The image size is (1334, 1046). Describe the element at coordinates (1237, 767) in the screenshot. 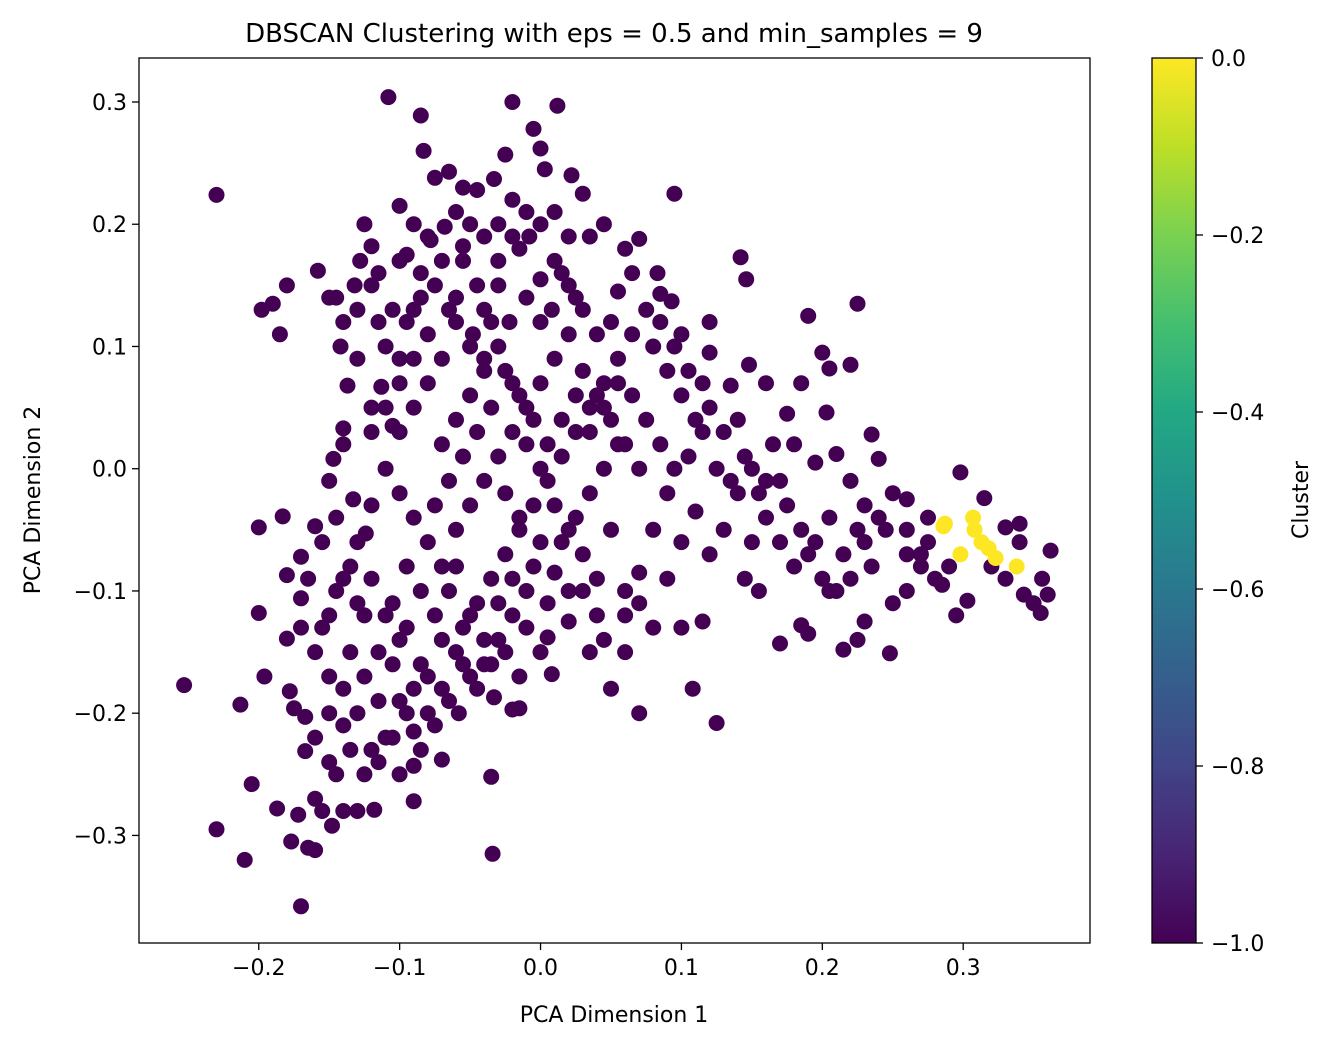

I see `colorbar-tick-label: −0.8` at that location.